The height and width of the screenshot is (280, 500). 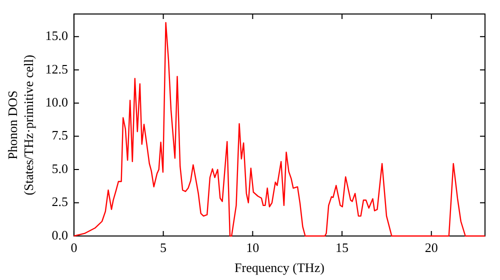 What do you see at coordinates (431, 247) in the screenshot?
I see `x-tick-label: 20` at bounding box center [431, 247].